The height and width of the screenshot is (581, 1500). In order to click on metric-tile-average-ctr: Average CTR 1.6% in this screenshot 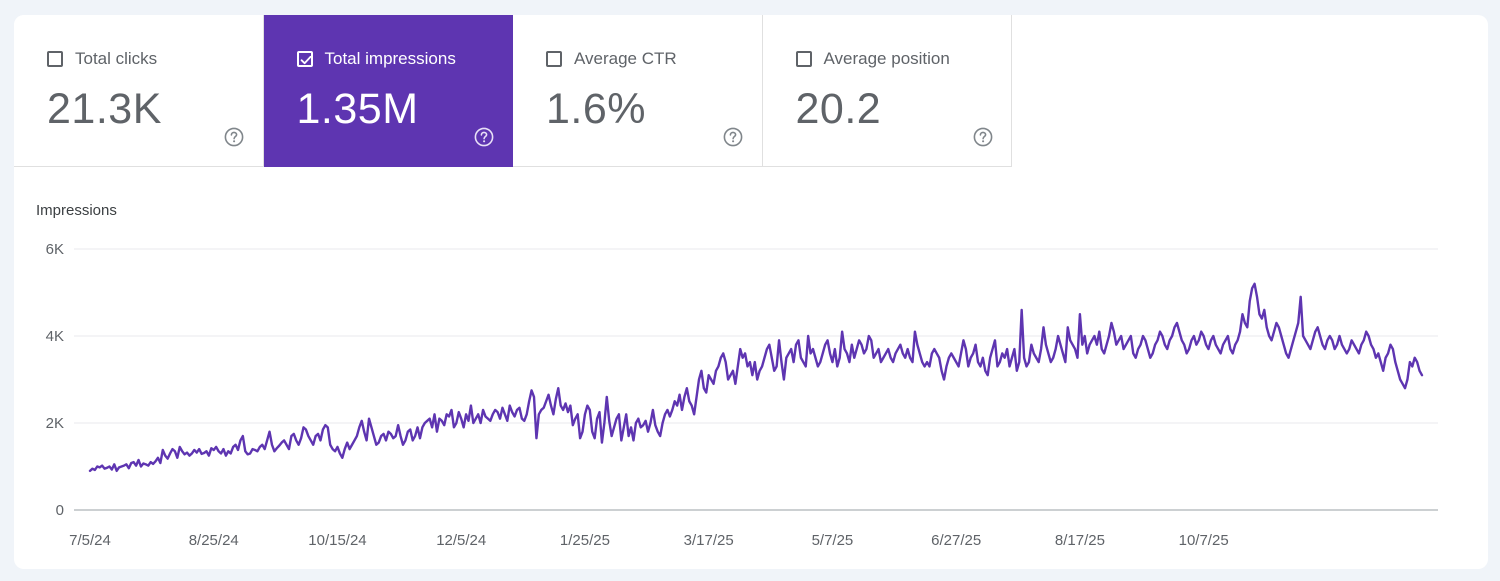, I will do `click(638, 91)`.